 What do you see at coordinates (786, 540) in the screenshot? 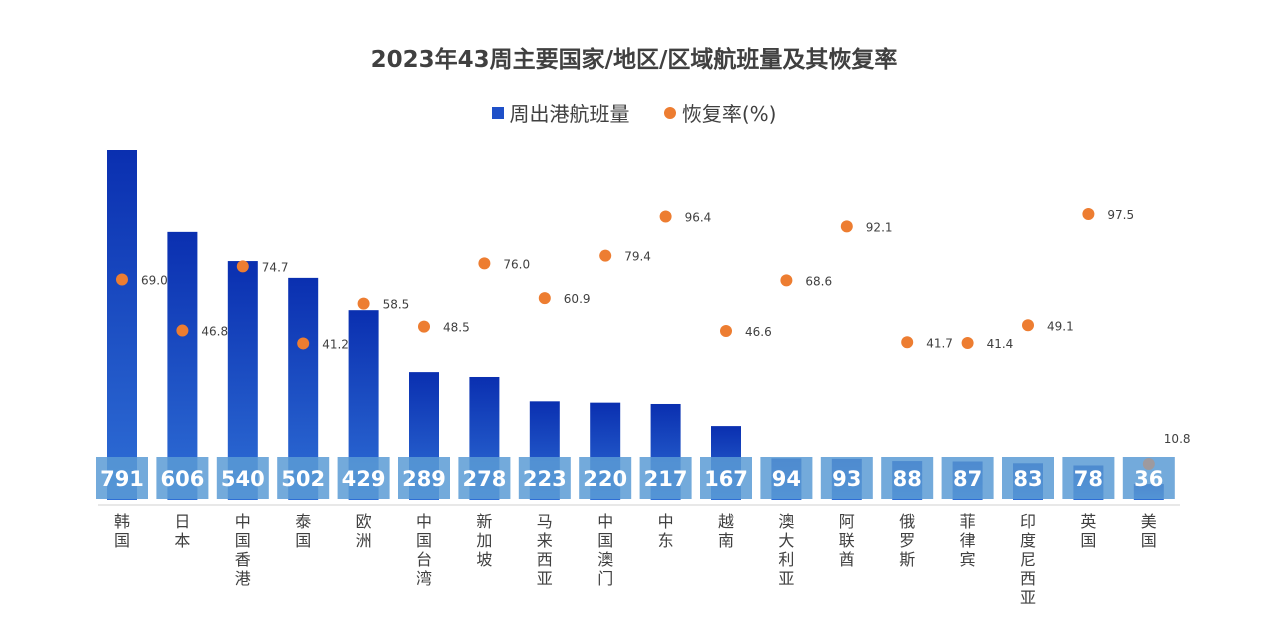
I see `category-label: 大` at bounding box center [786, 540].